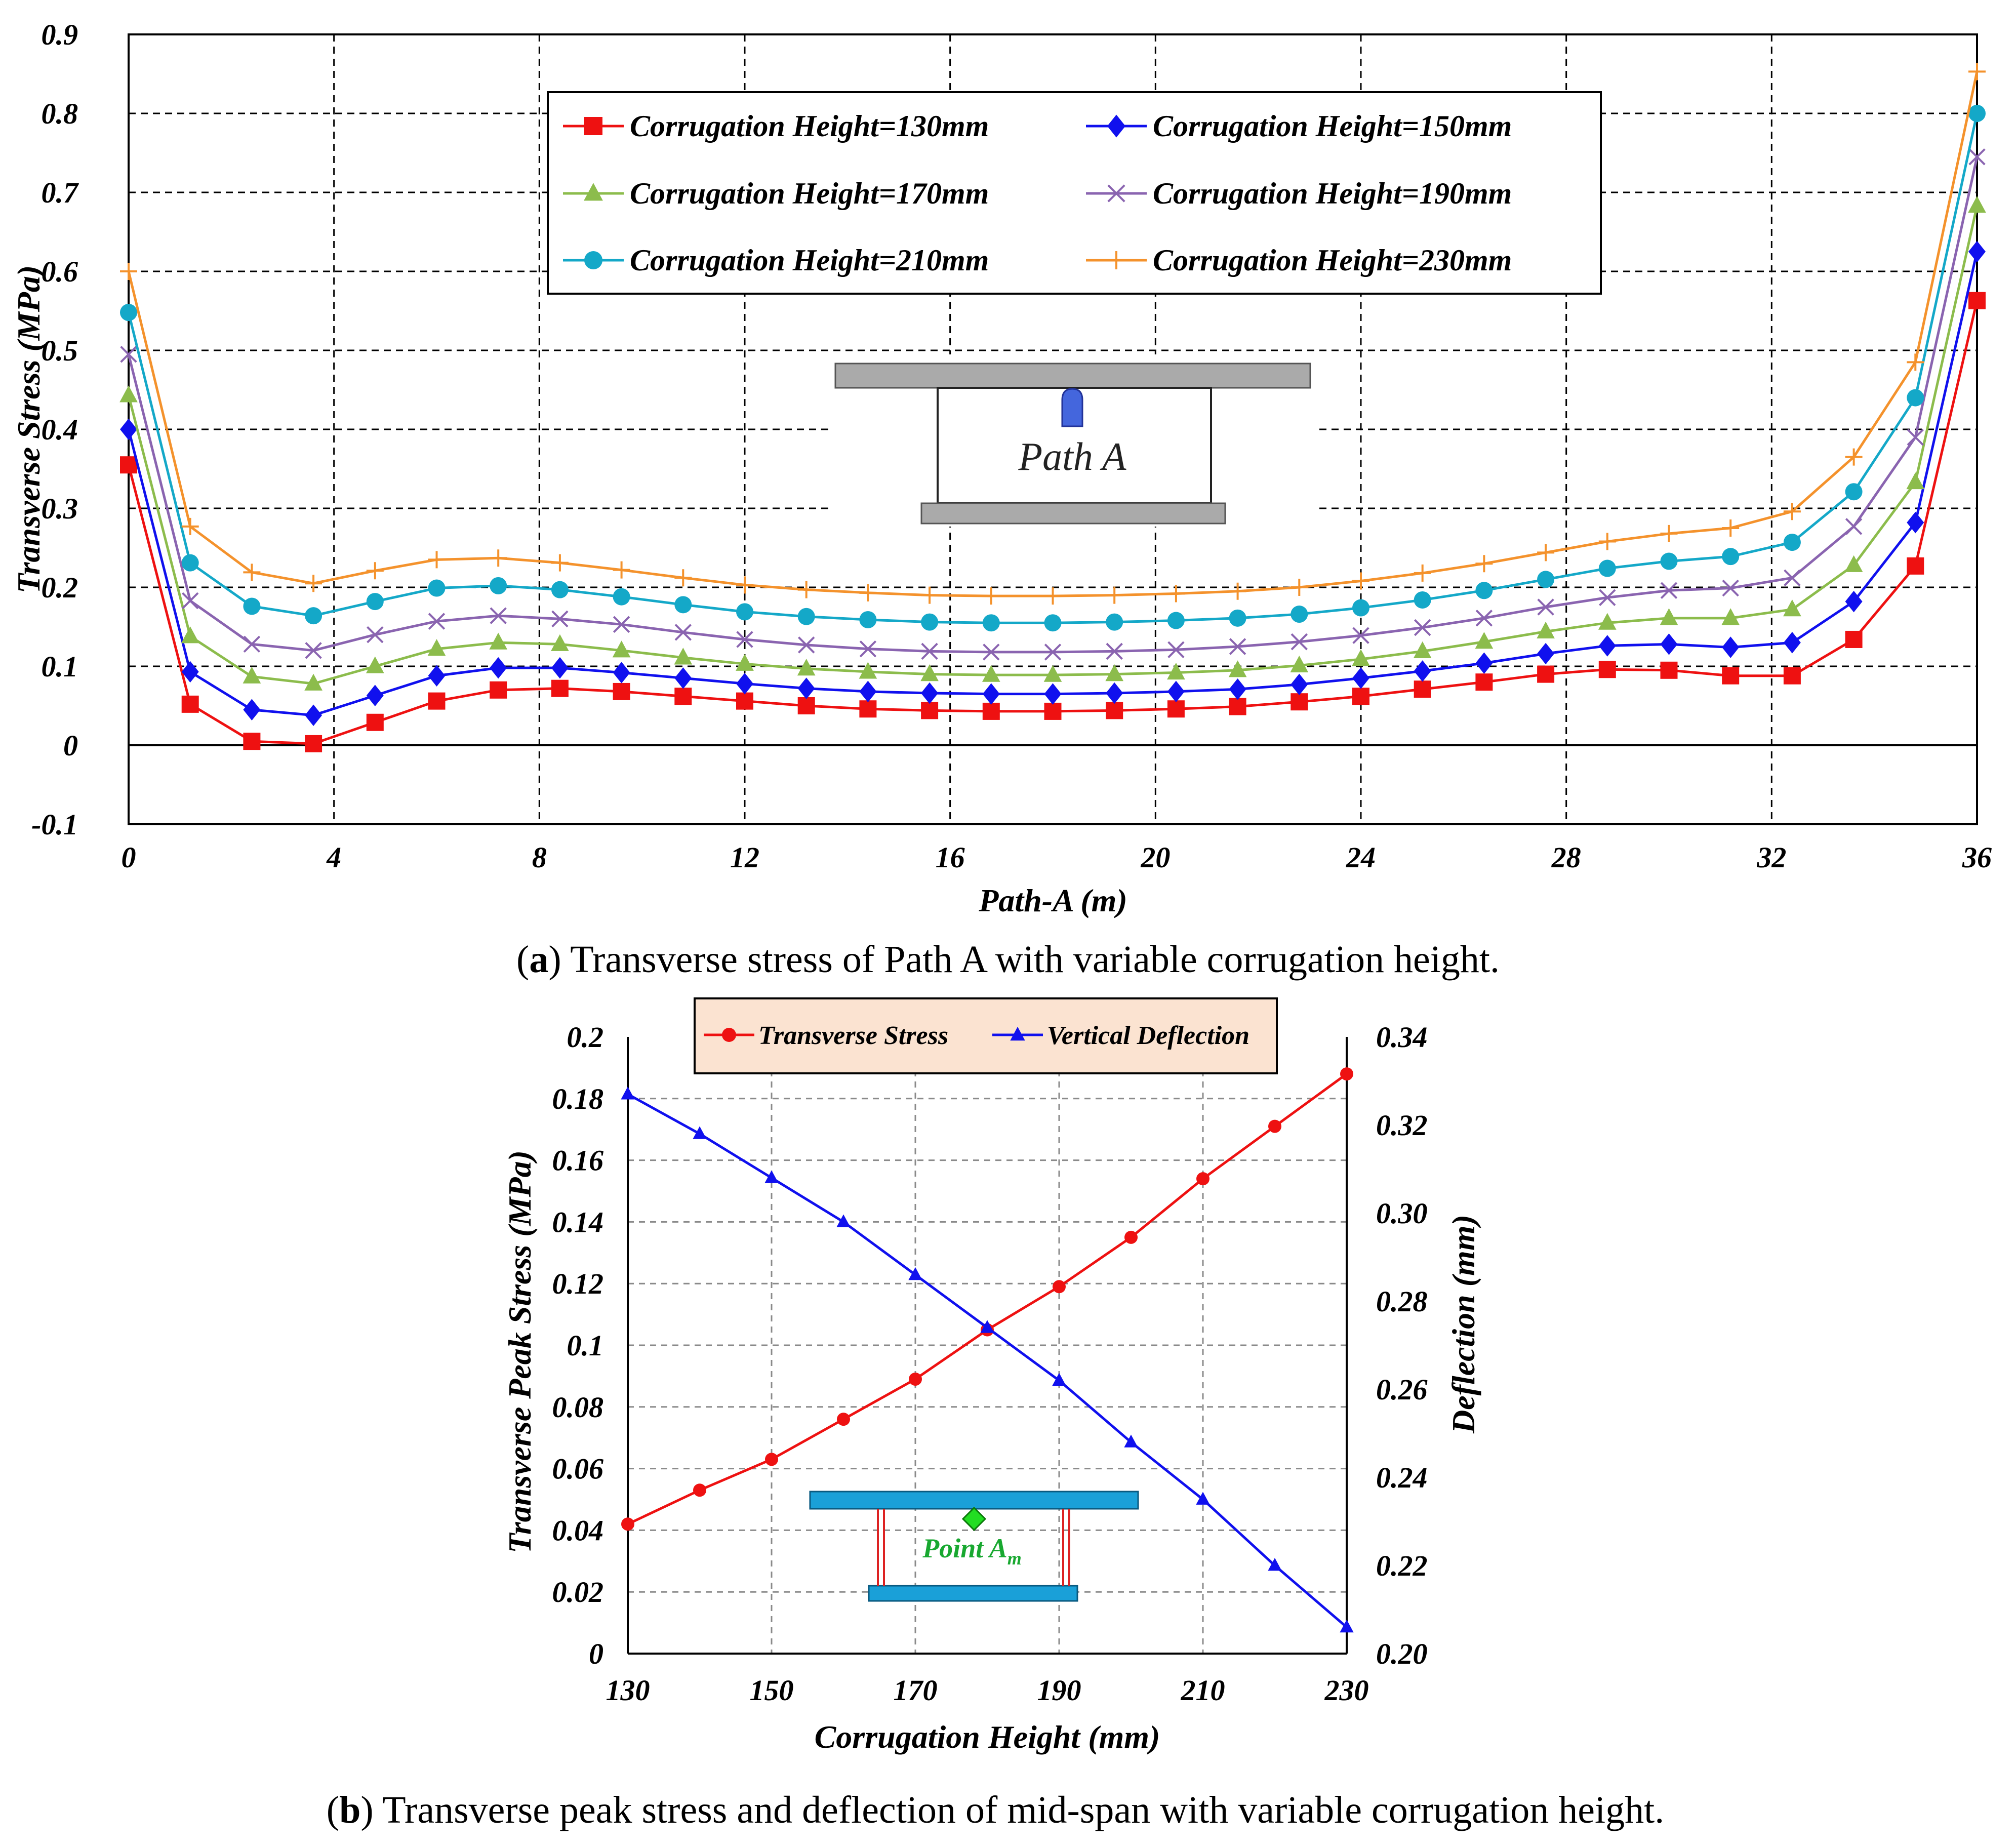  Describe the element at coordinates (55, 824) in the screenshot. I see `chart-a-y-tick-label: -0.1` at that location.